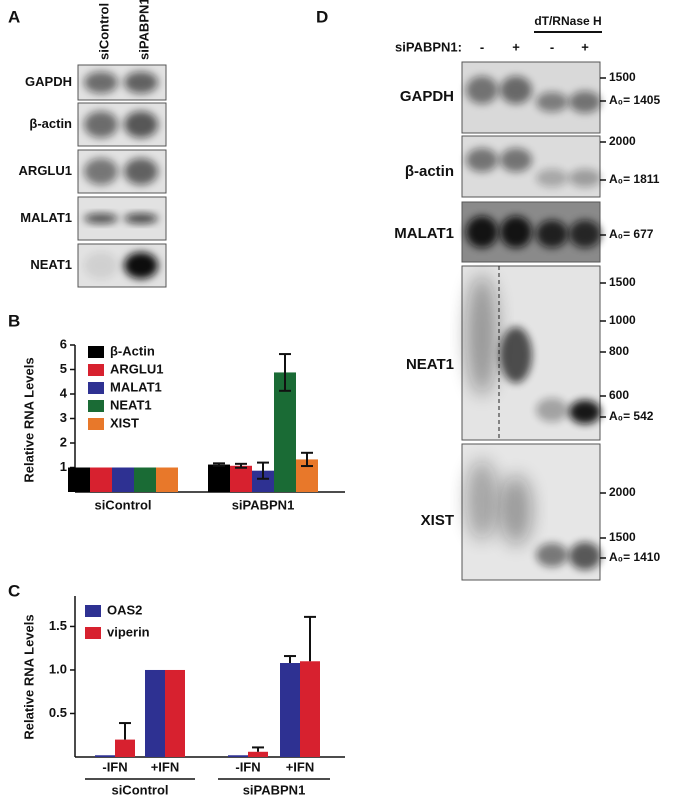 Image resolution: width=687 pixels, height=800 pixels. Describe the element at coordinates (58, 712) in the screenshot. I see `y-tick-label: 0.5` at that location.